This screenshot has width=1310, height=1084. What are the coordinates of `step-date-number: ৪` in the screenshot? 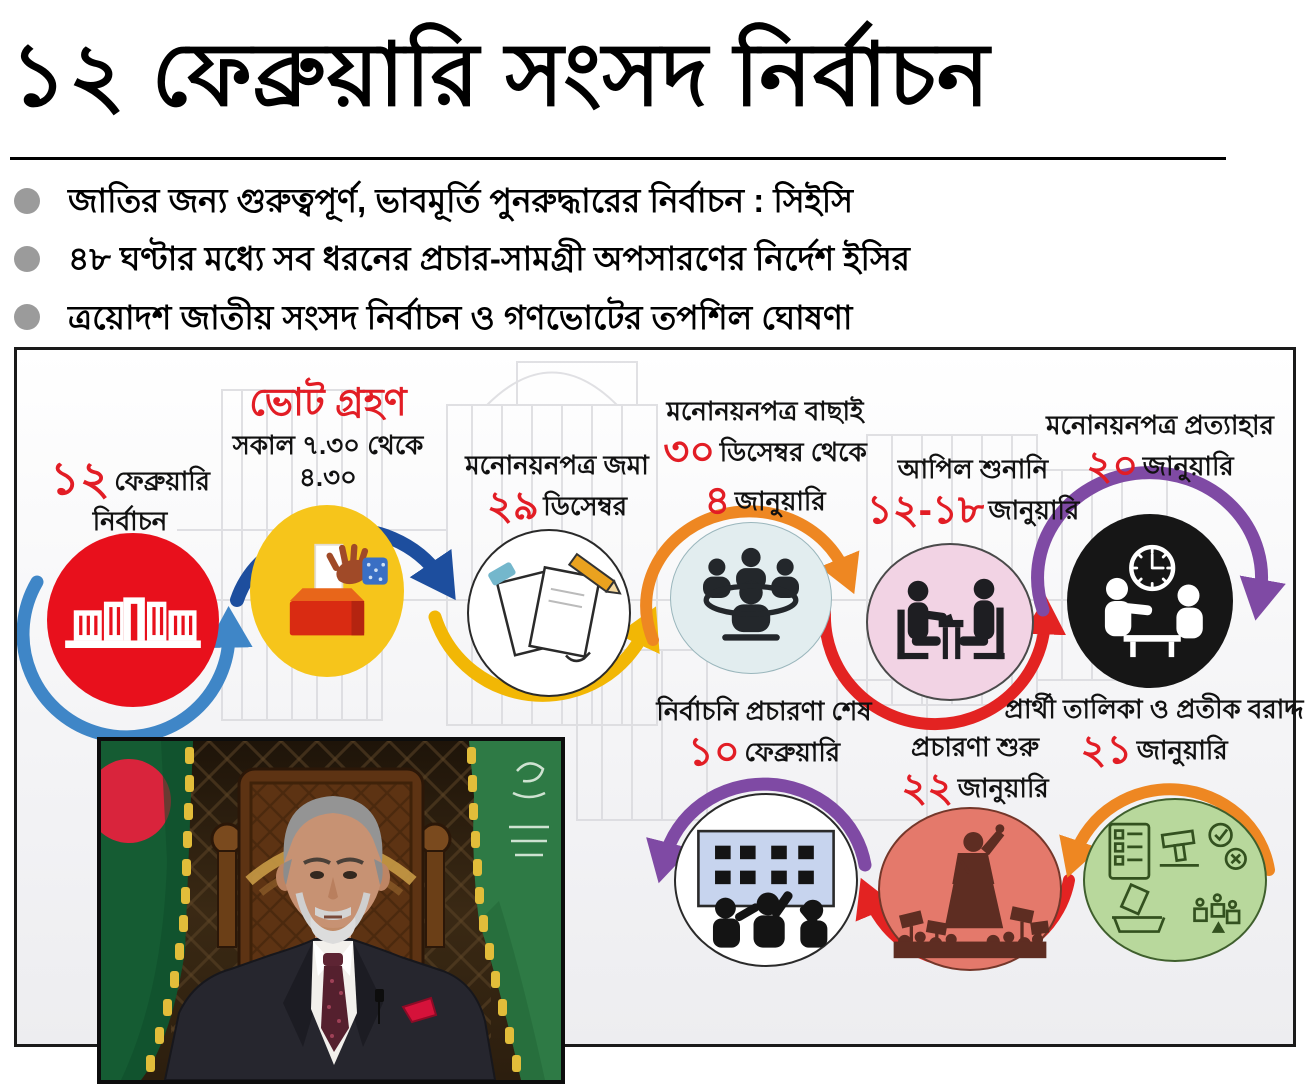 It's located at (717, 500).